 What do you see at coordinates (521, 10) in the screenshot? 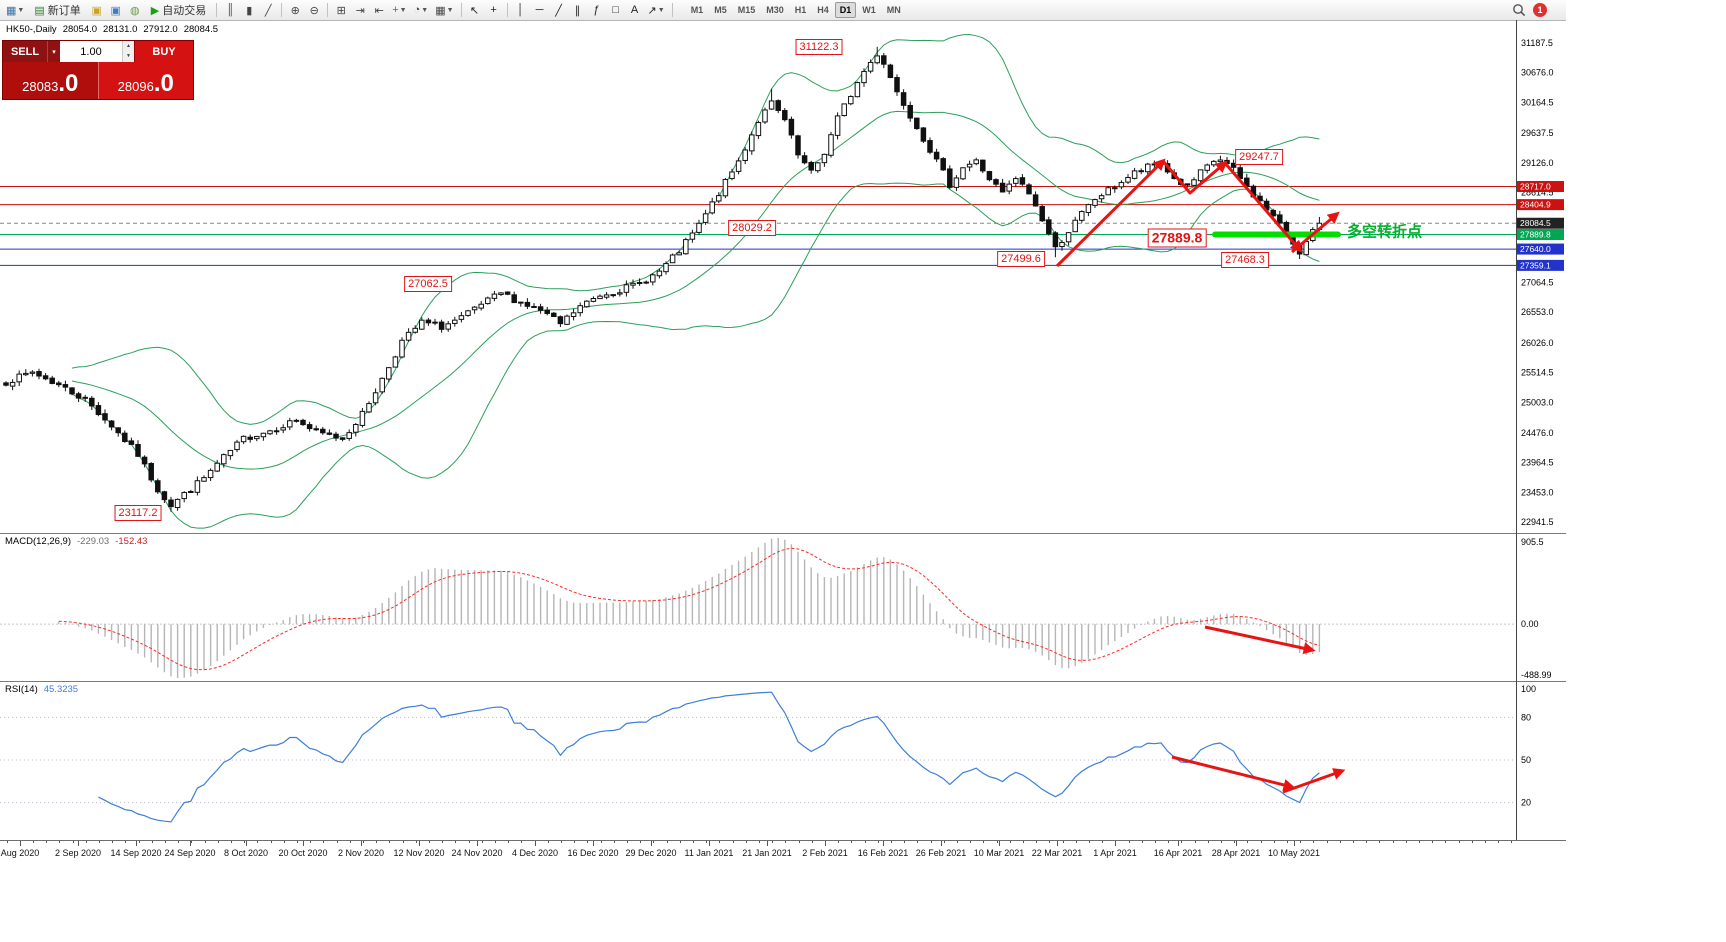
I see `vertical-line-button: │` at bounding box center [521, 10].